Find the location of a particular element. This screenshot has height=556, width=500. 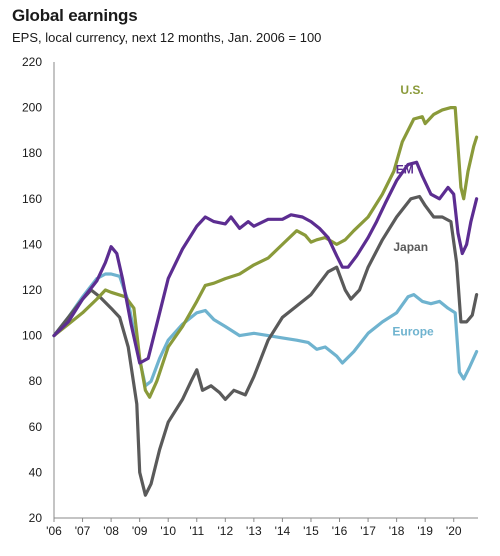

x-tick-label: '17 is located at coordinates (368, 531).